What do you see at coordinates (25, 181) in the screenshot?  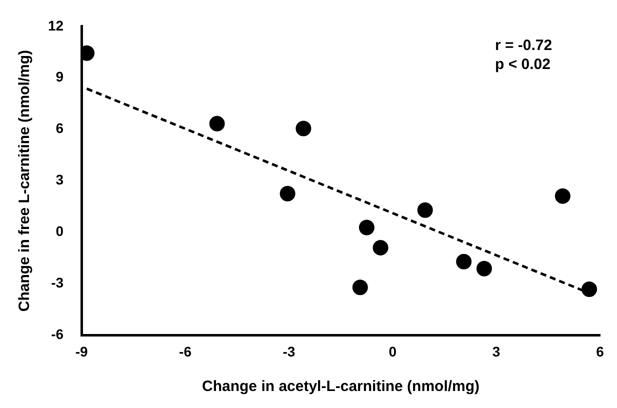 I see `y-axis-title: Change in free L-carnitine (nmol/mg)` at bounding box center [25, 181].